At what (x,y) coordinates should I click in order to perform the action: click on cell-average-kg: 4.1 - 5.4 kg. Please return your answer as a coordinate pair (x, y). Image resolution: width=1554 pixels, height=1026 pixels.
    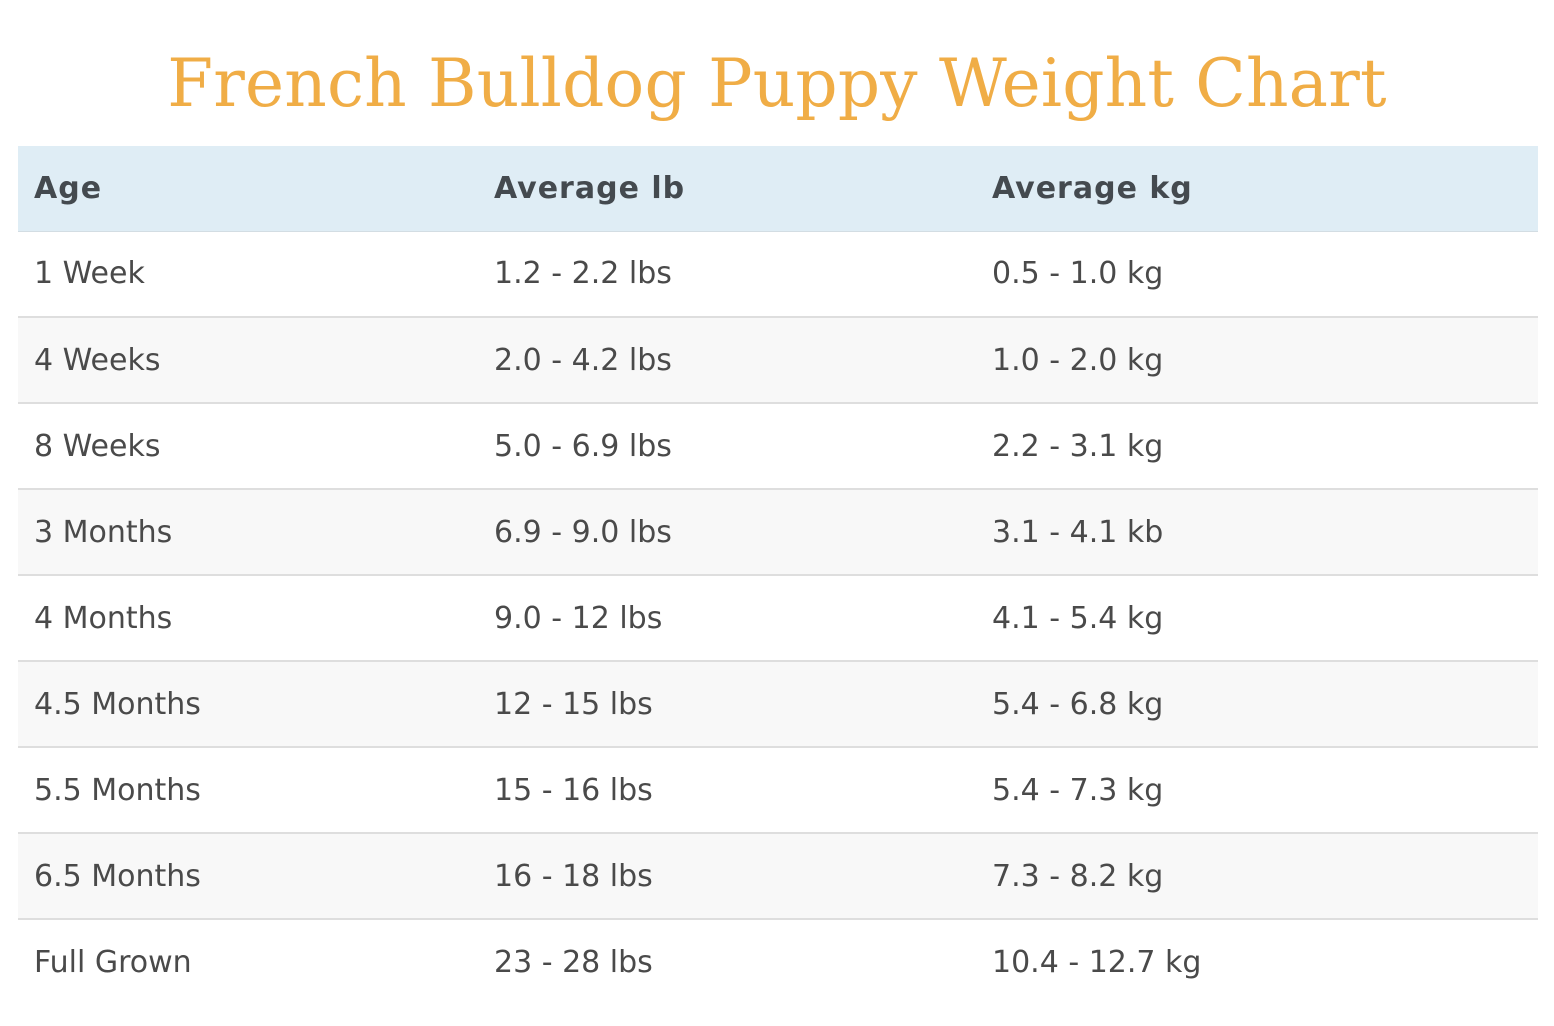
    Looking at the image, I should click on (1265, 618).